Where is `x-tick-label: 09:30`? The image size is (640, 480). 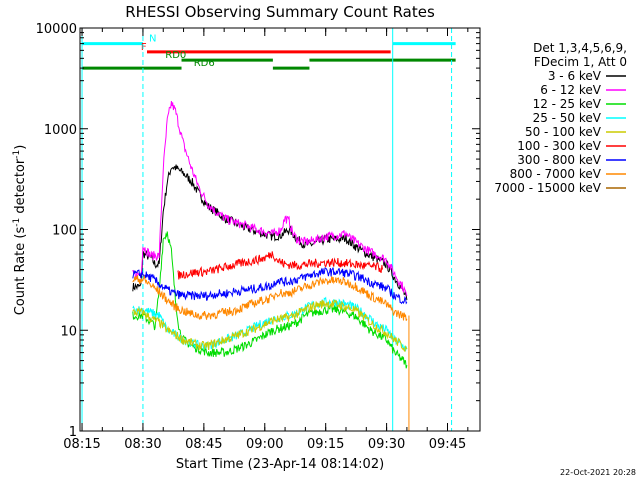
x-tick-label: 09:30 is located at coordinates (386, 444).